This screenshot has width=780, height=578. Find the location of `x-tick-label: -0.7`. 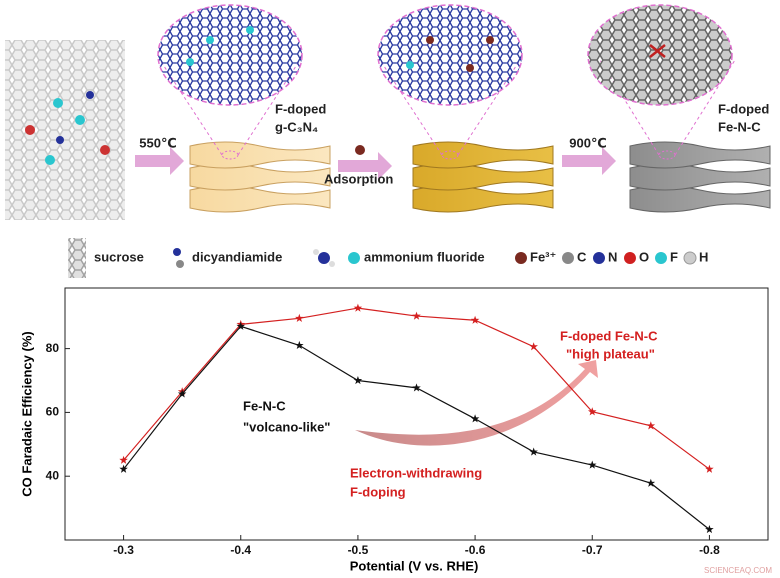

x-tick-label: -0.7 is located at coordinates (592, 550).